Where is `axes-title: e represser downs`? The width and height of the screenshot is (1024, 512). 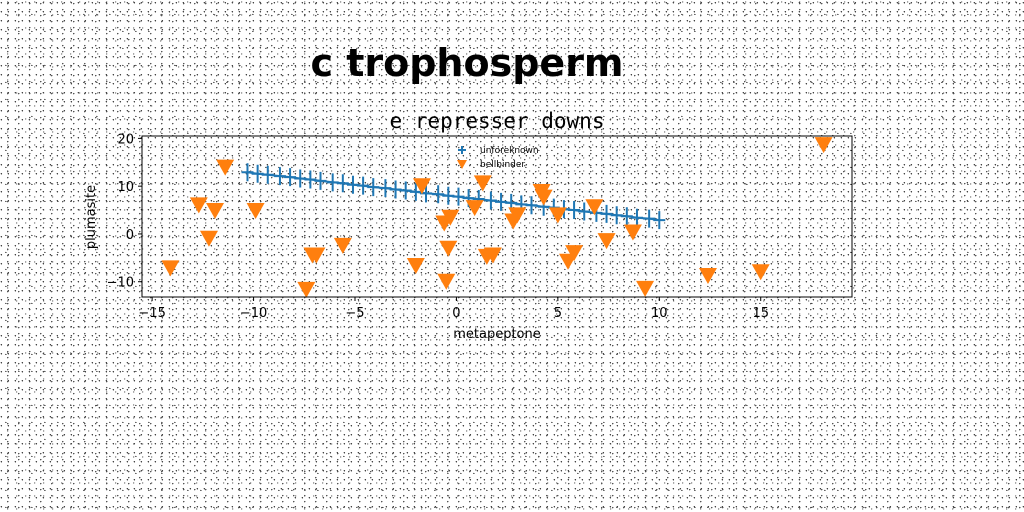 axes-title: e represser downs is located at coordinates (497, 121).